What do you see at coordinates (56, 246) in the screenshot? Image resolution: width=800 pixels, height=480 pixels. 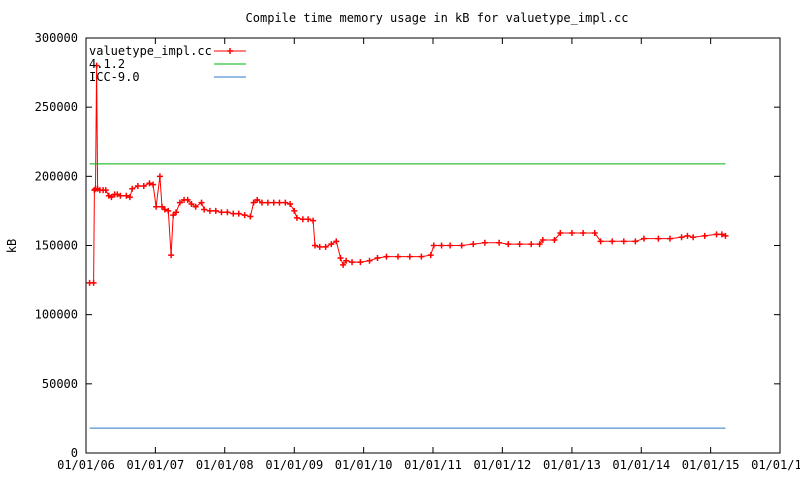 I see `y-tick-label: 150000` at bounding box center [56, 246].